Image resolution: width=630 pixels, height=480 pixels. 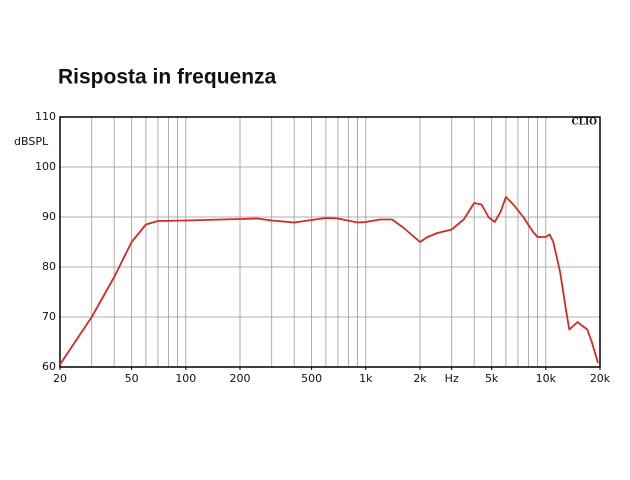 What do you see at coordinates (311, 378) in the screenshot?
I see `x-tick-label: 500` at bounding box center [311, 378].